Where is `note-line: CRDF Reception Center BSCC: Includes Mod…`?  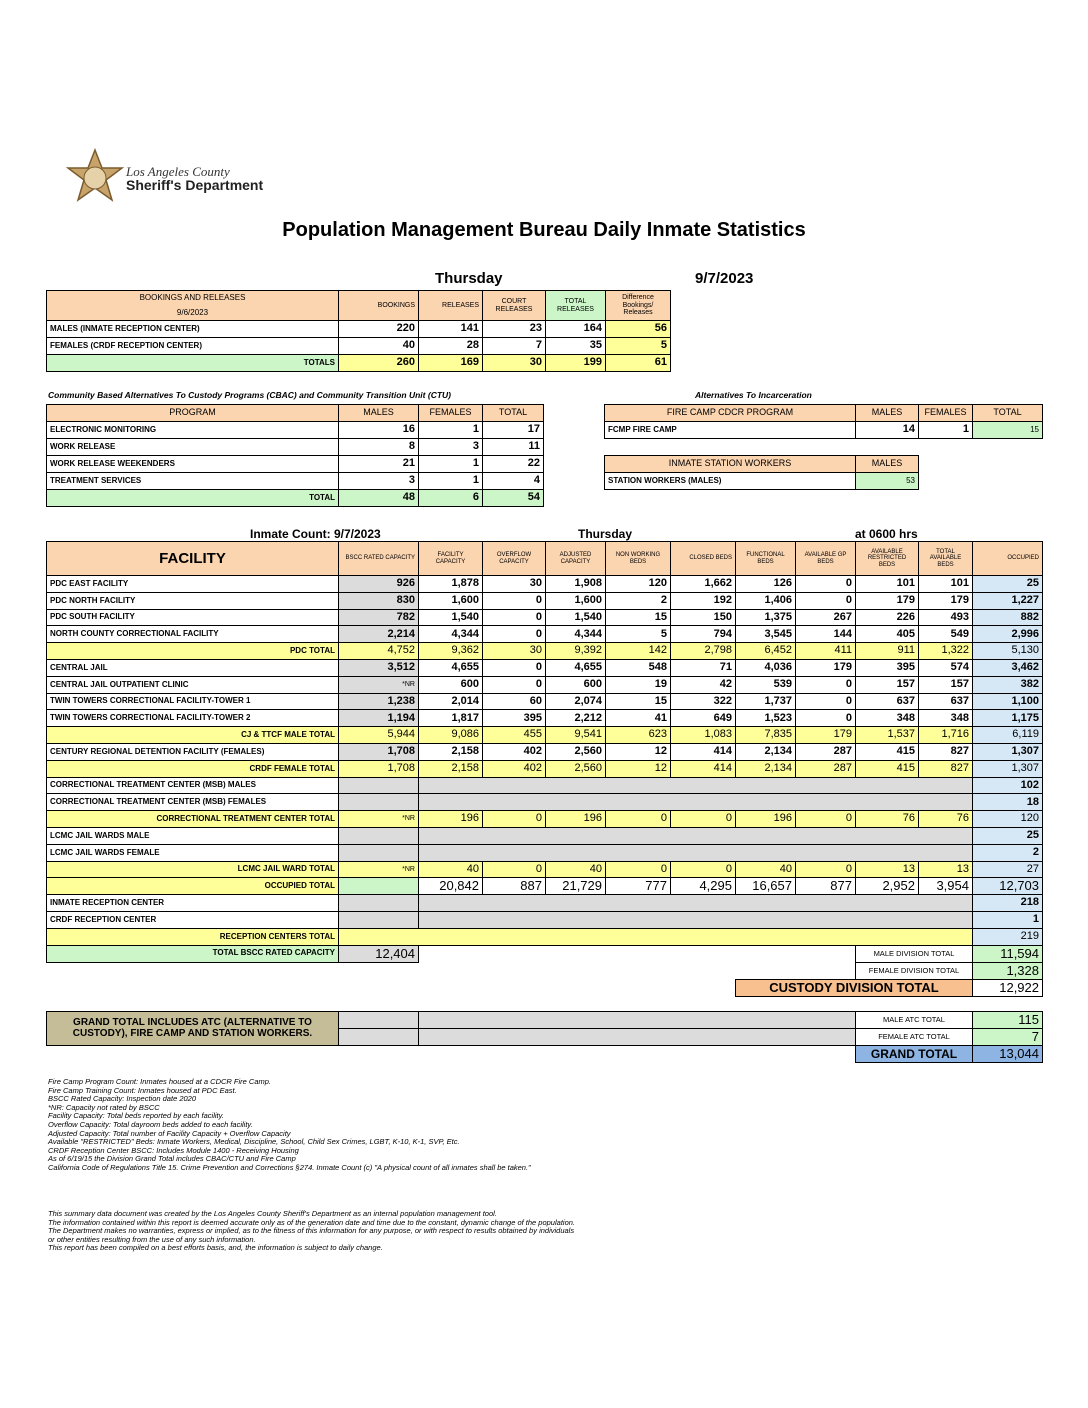
note-line: CRDF Reception Center BSCC: Includes Mod… is located at coordinates (173, 1150).